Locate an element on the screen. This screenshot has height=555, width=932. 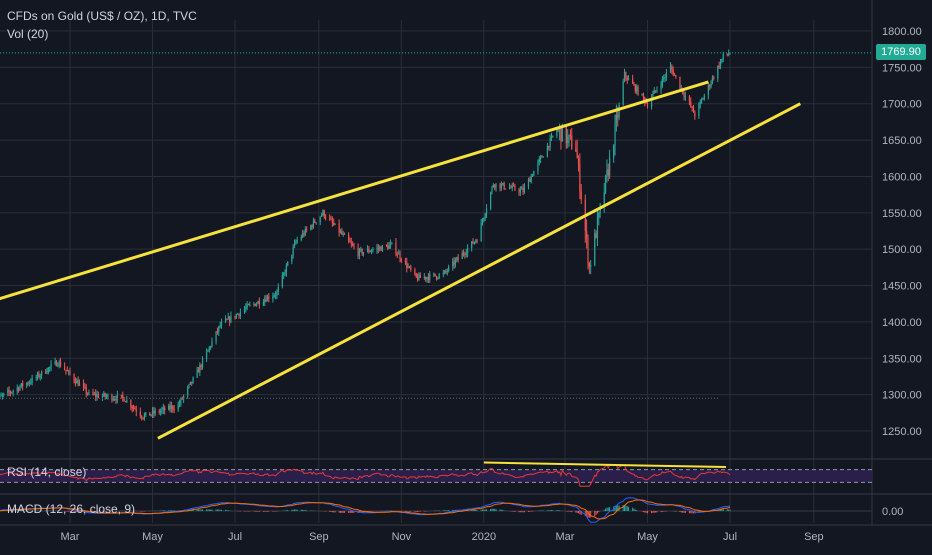
rsi-band is located at coordinates (436, 476).